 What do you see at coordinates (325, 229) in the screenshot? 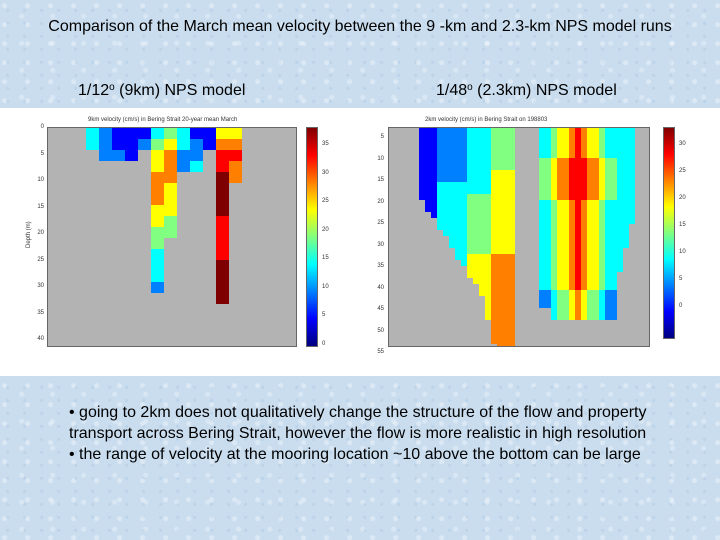
I see `tick-label: 20` at bounding box center [325, 229].